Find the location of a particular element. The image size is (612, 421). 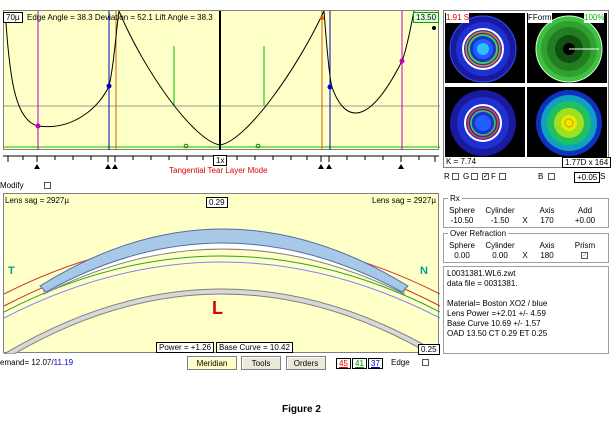

info-line-material: Material= Boston XO2 / blue is located at coordinates (497, 303).